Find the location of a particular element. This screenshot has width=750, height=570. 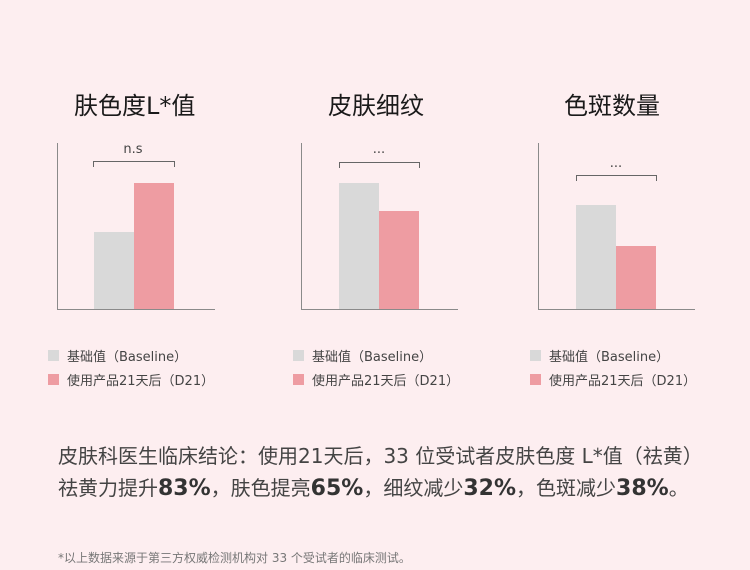

footnote: *以上数据来源于第三方权威检测机构对 33 个受试者的临床测试。 is located at coordinates (234, 558).